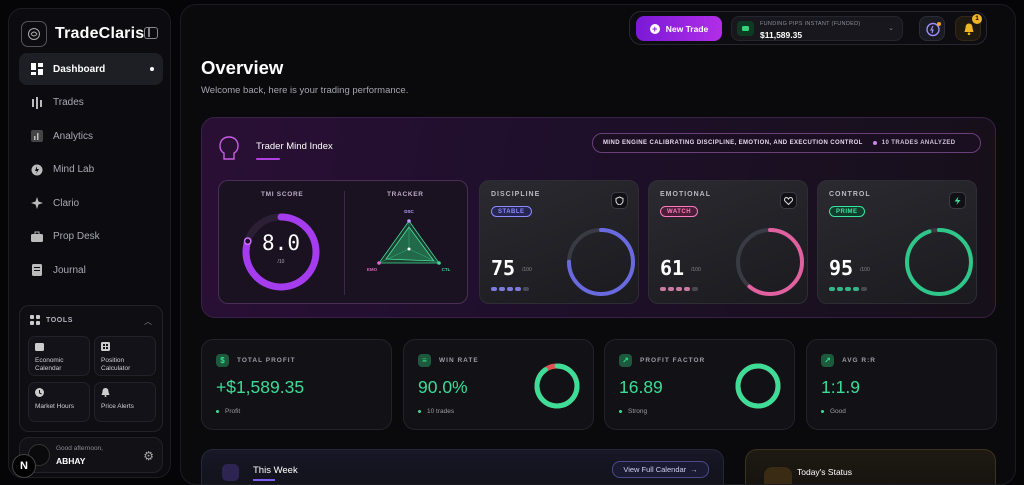  What do you see at coordinates (687, 28) in the screenshot?
I see `new-trade-label: New Trade` at bounding box center [687, 28].